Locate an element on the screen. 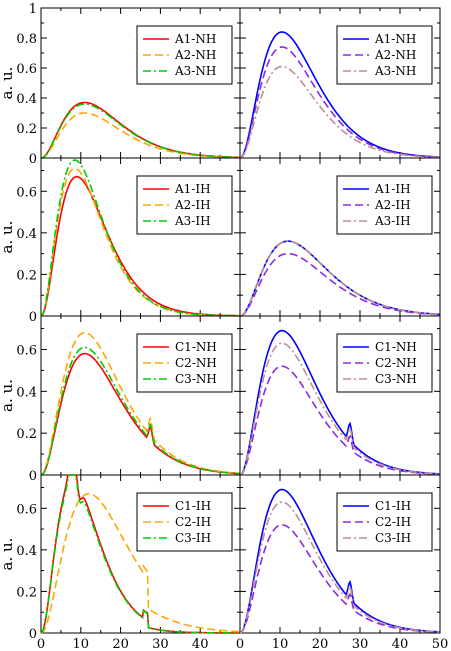 This screenshot has height=651, width=451. series-line-A1-NH is located at coordinates (140, 130).